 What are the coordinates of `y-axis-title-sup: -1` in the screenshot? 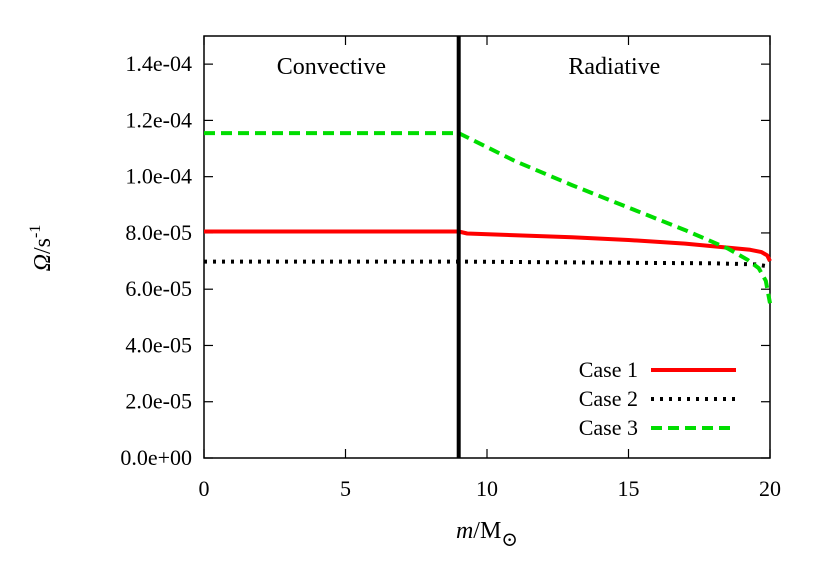 It's located at (35, 231).